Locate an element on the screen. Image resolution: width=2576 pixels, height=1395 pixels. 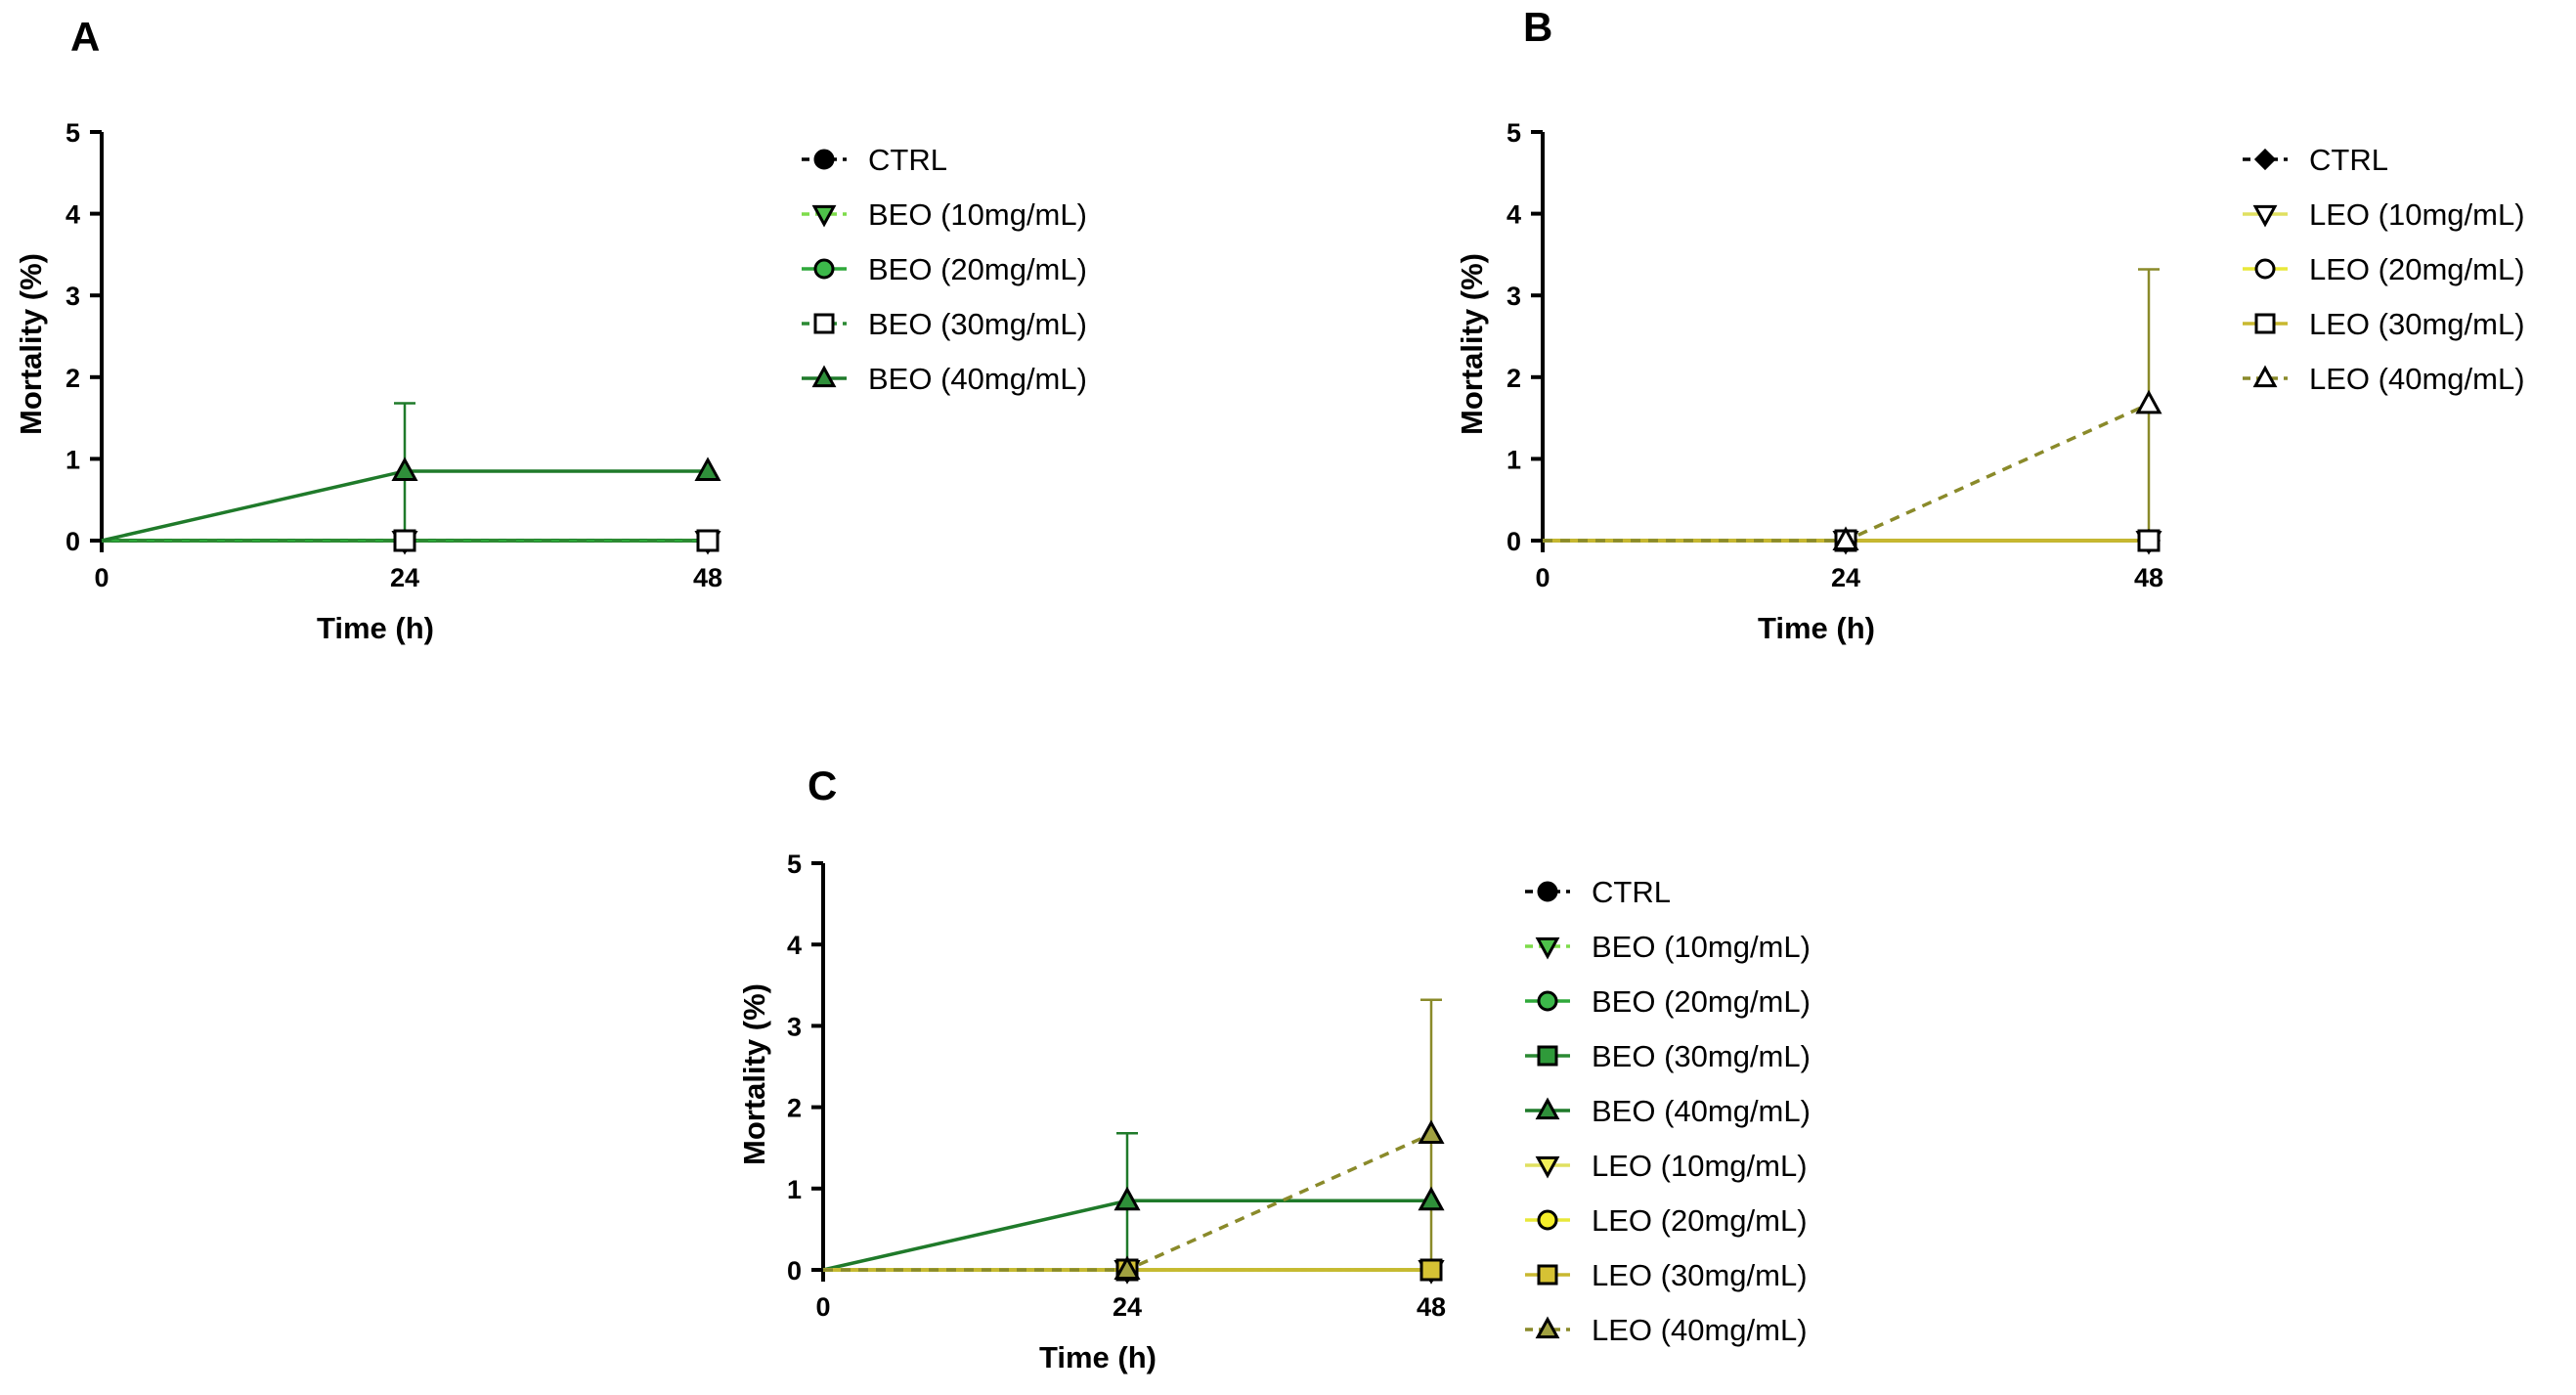
legend-label: LEO (40mg/mL) is located at coordinates (2417, 379).